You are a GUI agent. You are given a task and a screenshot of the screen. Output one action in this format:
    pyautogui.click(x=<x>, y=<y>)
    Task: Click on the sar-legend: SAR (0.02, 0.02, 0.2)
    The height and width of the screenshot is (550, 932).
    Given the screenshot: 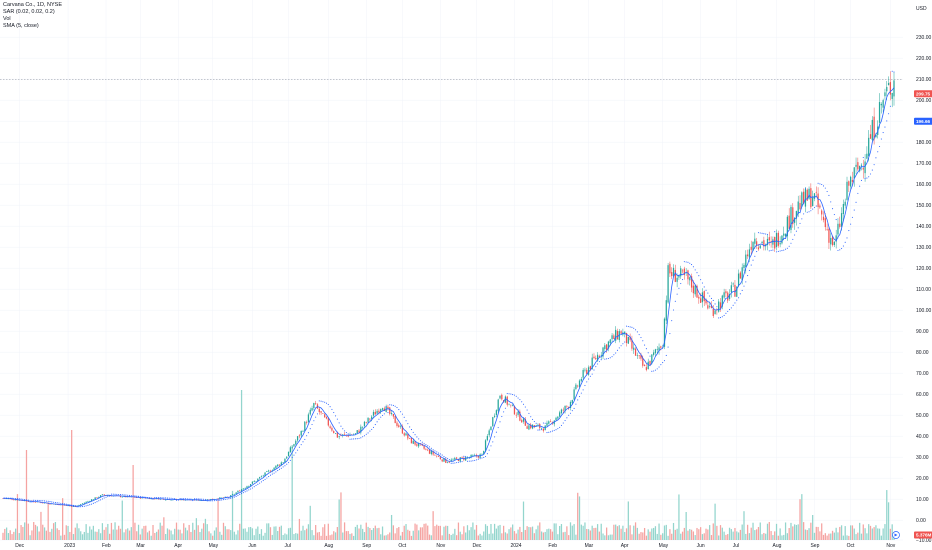 What is the action you would take?
    pyautogui.click(x=29, y=12)
    